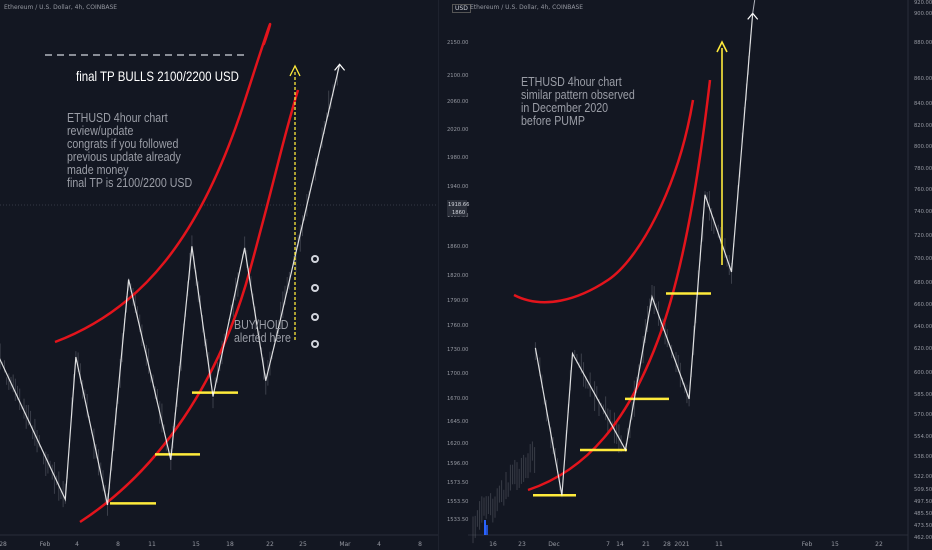 This screenshot has width=932, height=550. I want to click on x-tick-label: 2021, so click(681, 544).